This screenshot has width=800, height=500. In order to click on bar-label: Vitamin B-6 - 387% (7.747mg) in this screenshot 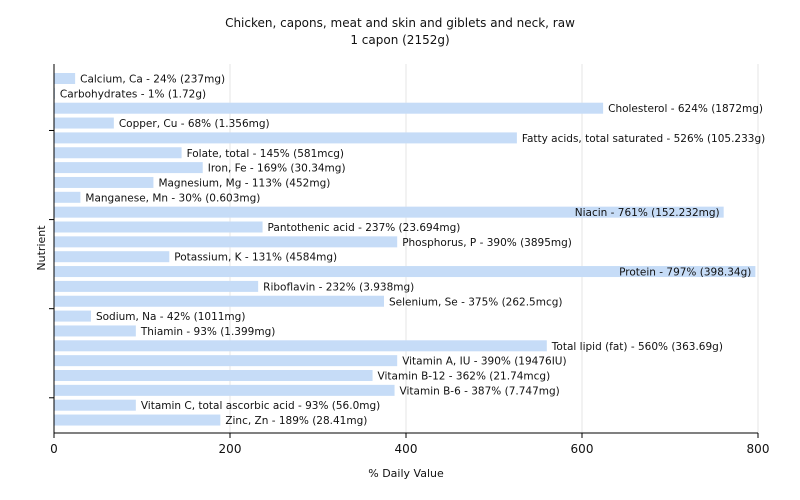, I will do `click(480, 391)`.